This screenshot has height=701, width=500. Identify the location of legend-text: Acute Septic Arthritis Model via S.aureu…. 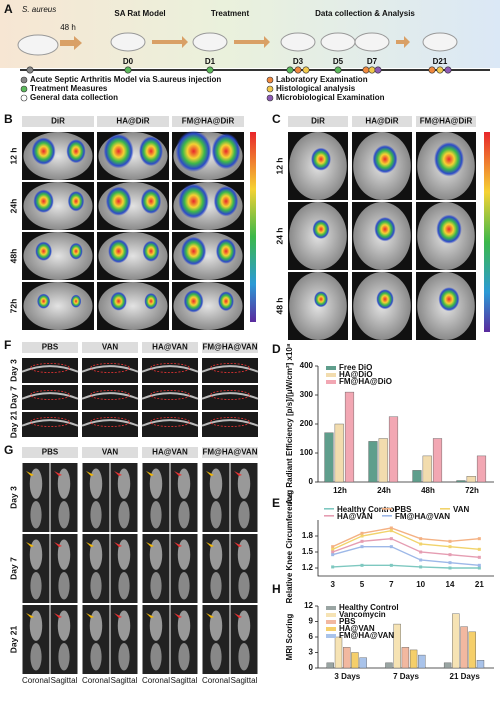
(125, 79).